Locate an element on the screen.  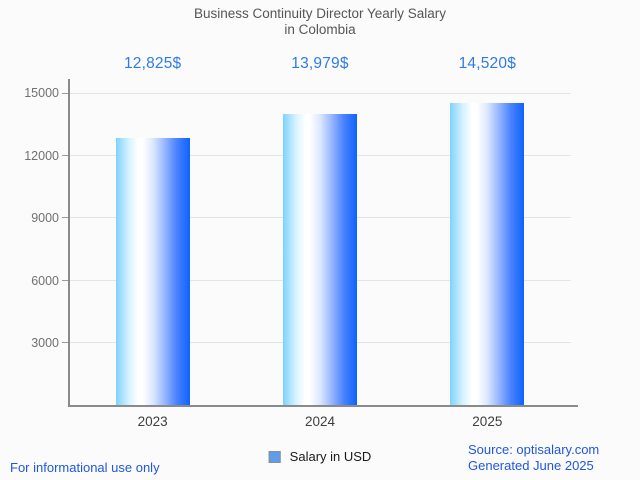
generated-text: Generated June 2025 is located at coordinates (531, 465).